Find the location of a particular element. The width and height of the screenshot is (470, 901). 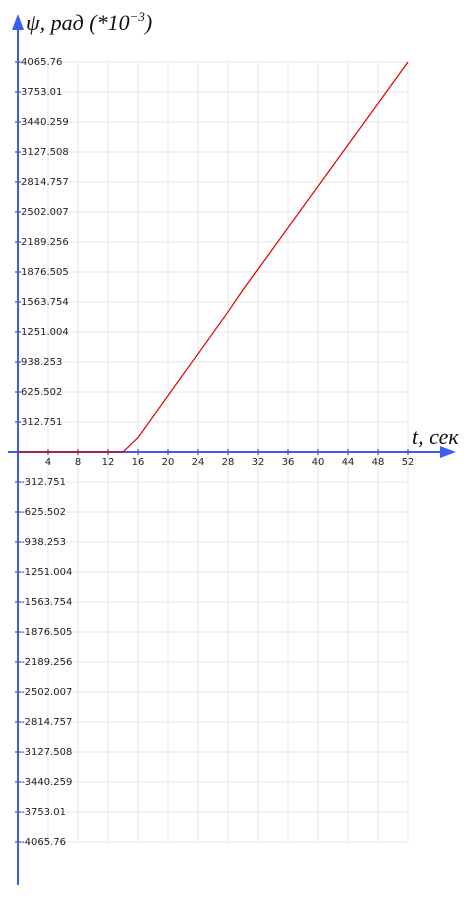

y-tick-label: 1251.004 is located at coordinates (45, 332).